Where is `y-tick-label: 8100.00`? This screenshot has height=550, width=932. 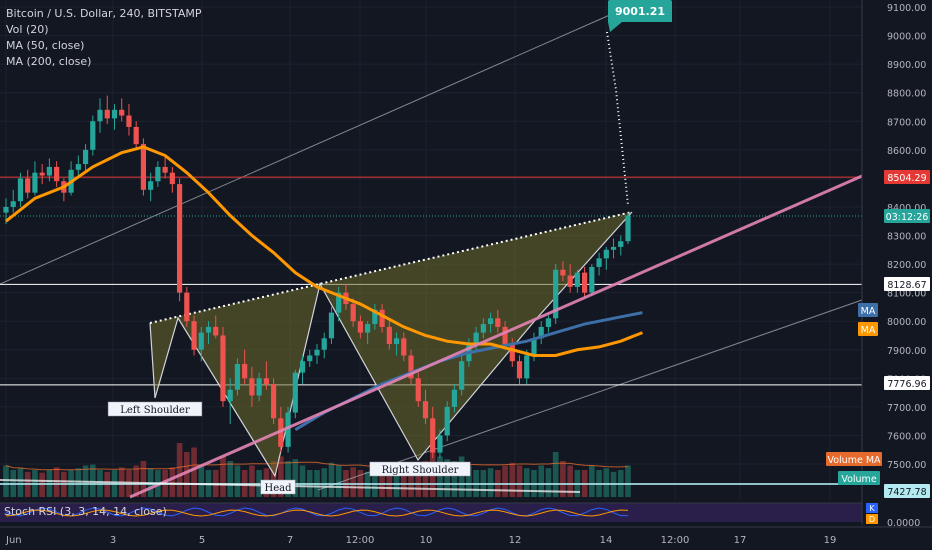
y-tick-label: 8100.00 is located at coordinates (906, 294).